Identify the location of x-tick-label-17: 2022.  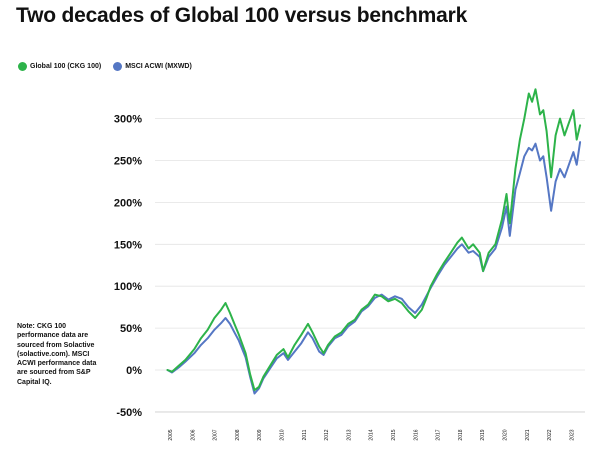
(550, 434).